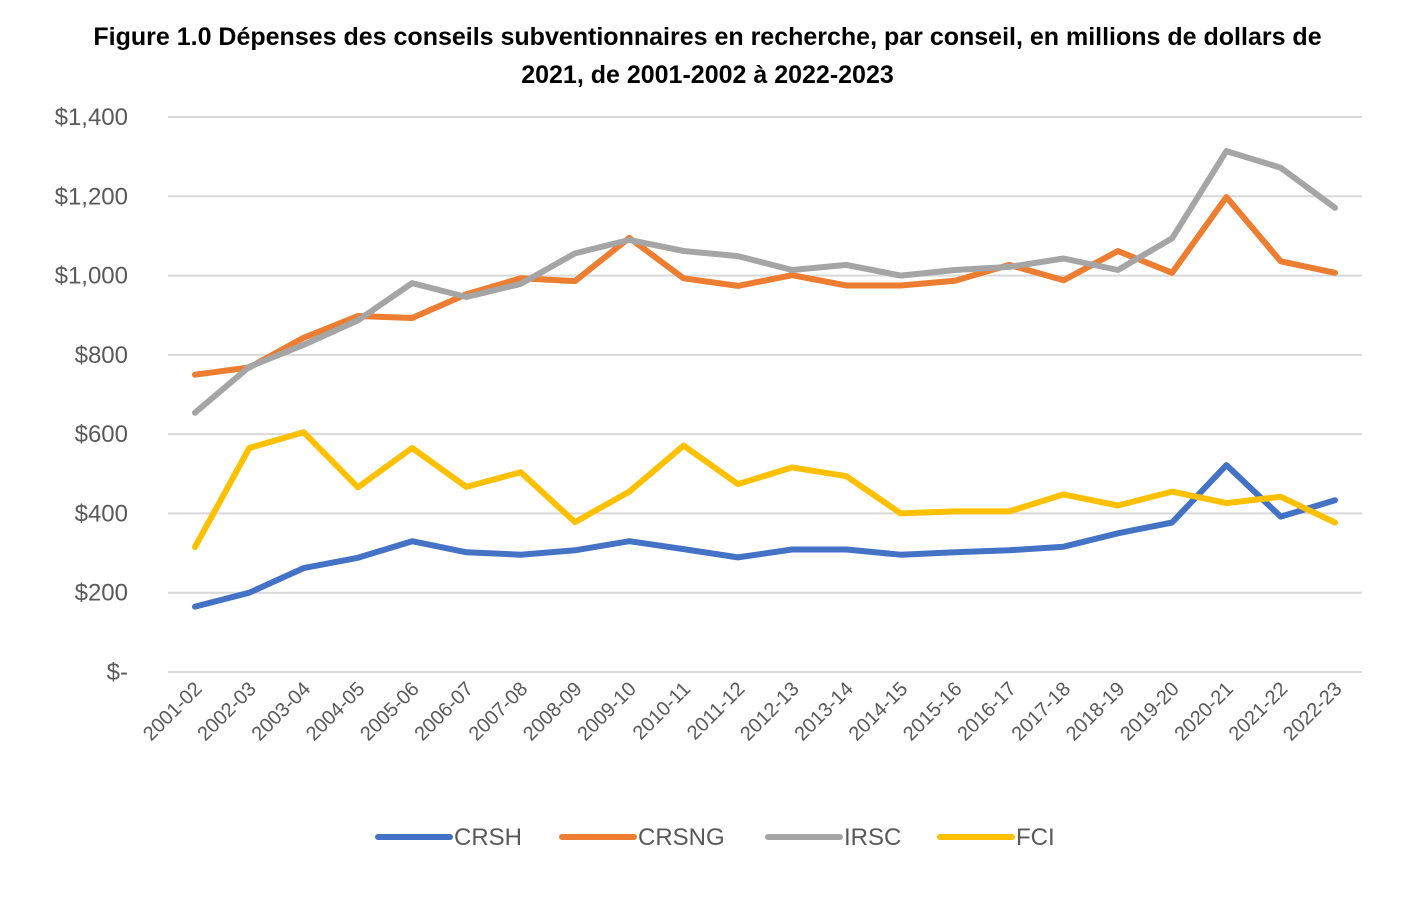  I want to click on x-tick-label: 2003-04, so click(281, 711).